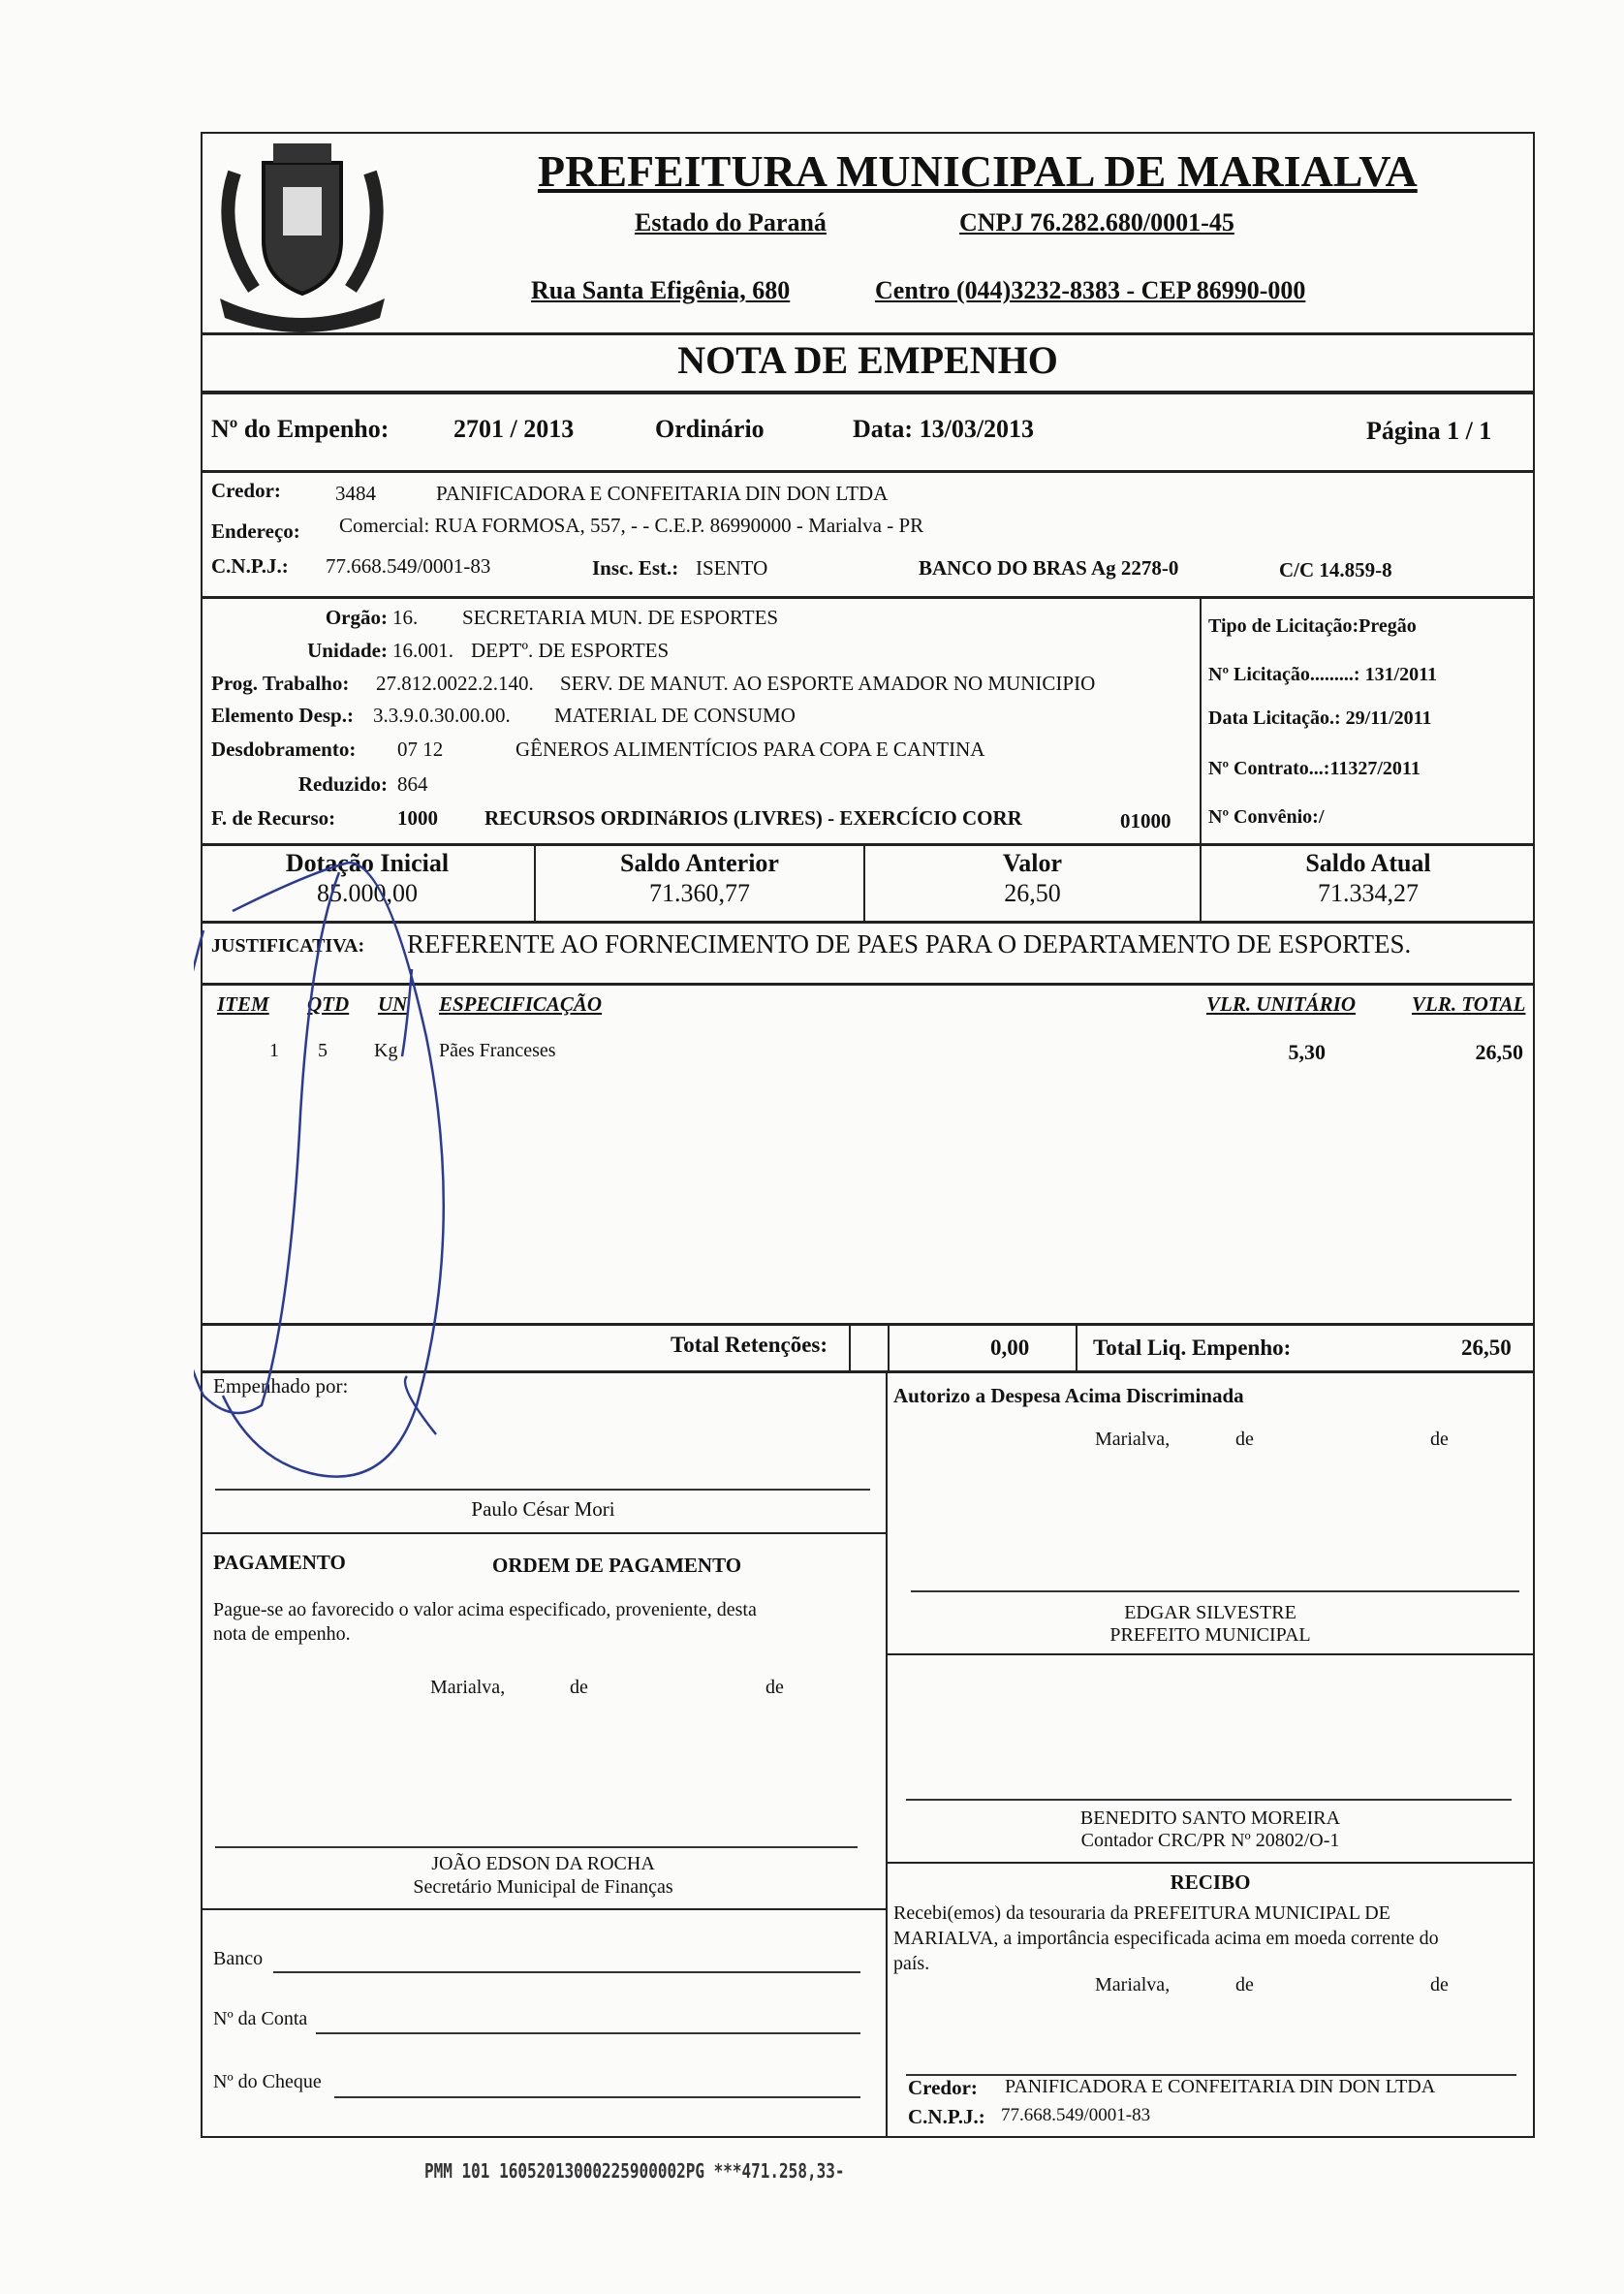 The height and width of the screenshot is (2294, 1624). Describe the element at coordinates (944, 429) in the screenshot. I see `empenho-date: Data: 13/03/2013` at that location.